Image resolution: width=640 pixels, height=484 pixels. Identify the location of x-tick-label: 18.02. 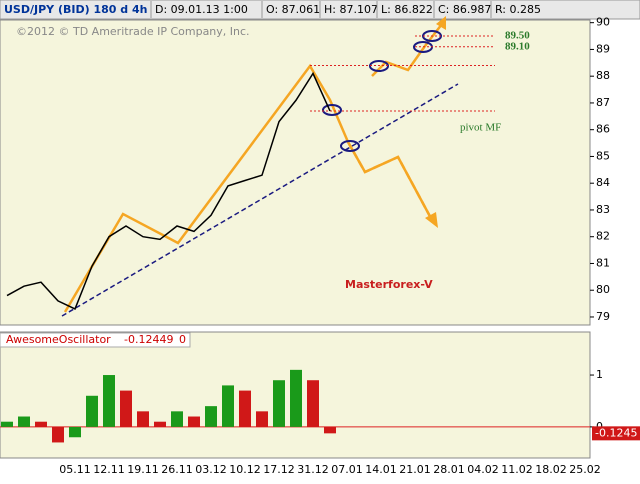
(551, 469).